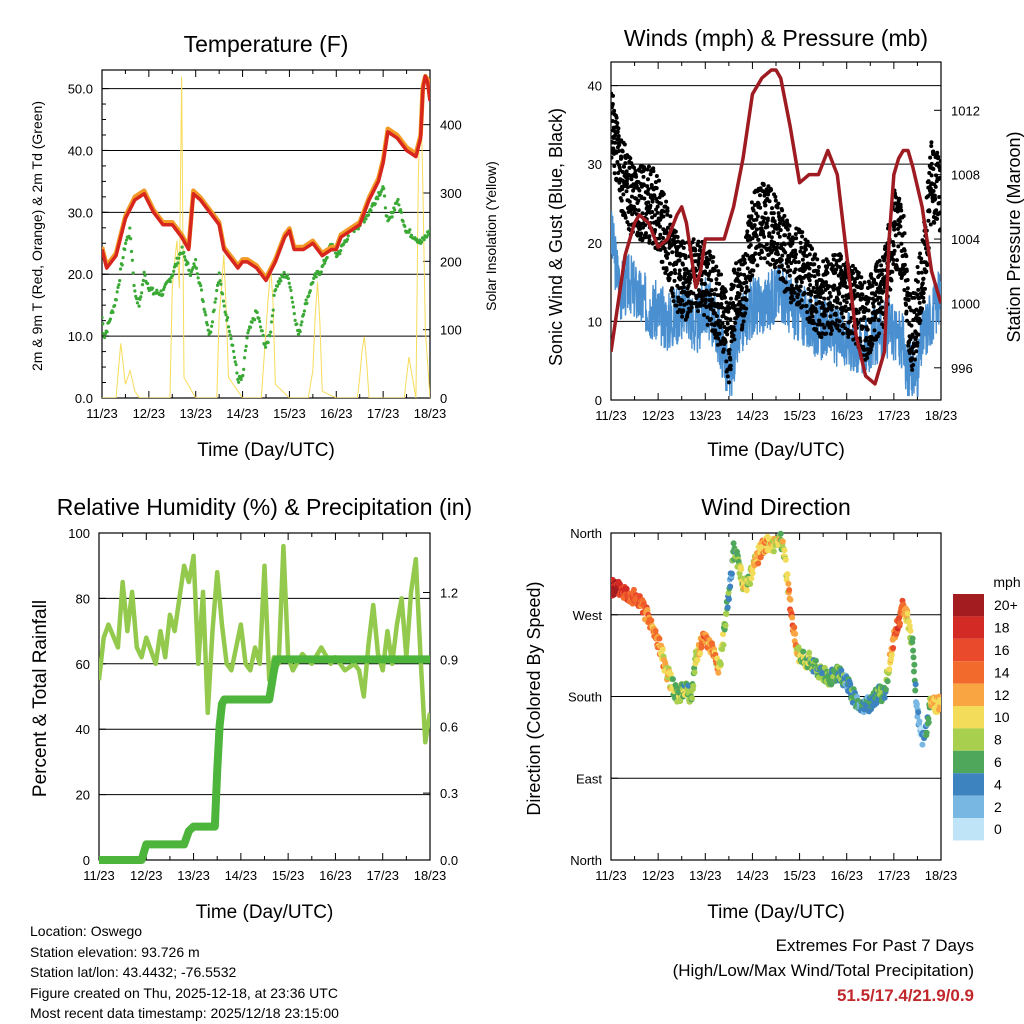  What do you see at coordinates (80, 274) in the screenshot?
I see `y-tick-label: 20.0` at bounding box center [80, 274].